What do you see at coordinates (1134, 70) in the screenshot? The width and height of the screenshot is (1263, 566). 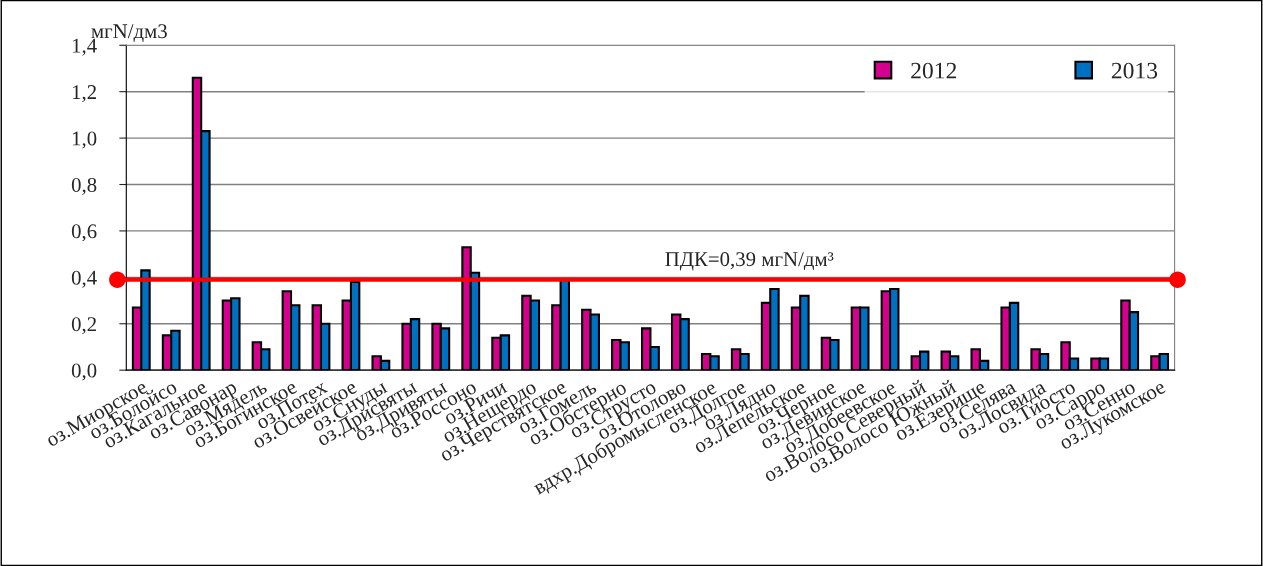 I see `legend-label: 2013` at bounding box center [1134, 70].